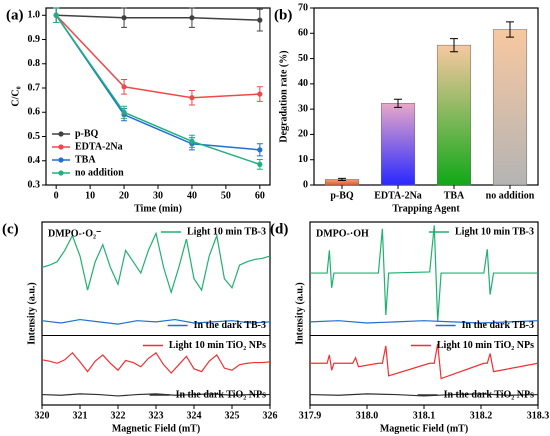 The image size is (550, 436). Describe the element at coordinates (34, 136) in the screenshot. I see `y-tick-label: 0.5` at that location.